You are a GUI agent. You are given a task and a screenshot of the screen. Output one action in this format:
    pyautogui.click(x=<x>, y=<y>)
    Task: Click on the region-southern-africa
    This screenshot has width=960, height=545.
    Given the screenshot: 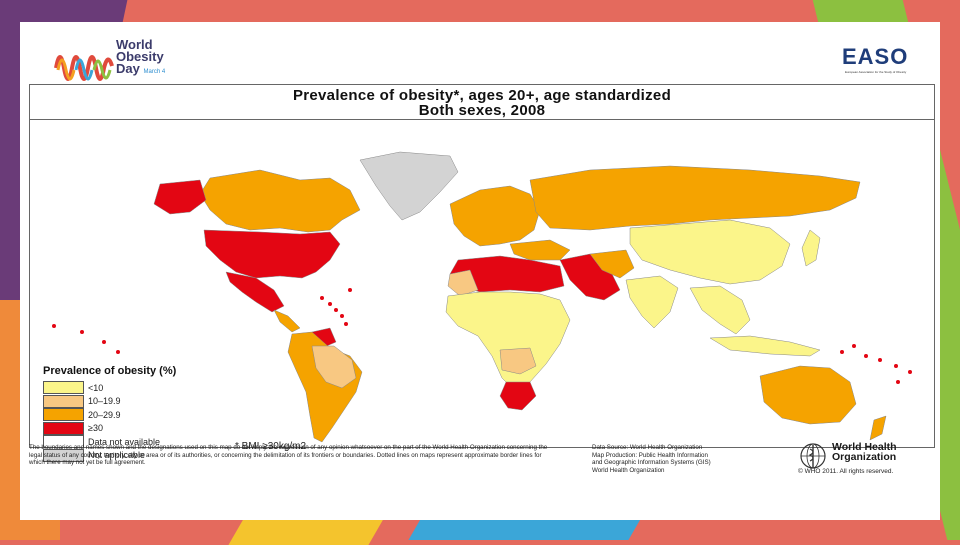 What is the action you would take?
    pyautogui.click(x=518, y=396)
    